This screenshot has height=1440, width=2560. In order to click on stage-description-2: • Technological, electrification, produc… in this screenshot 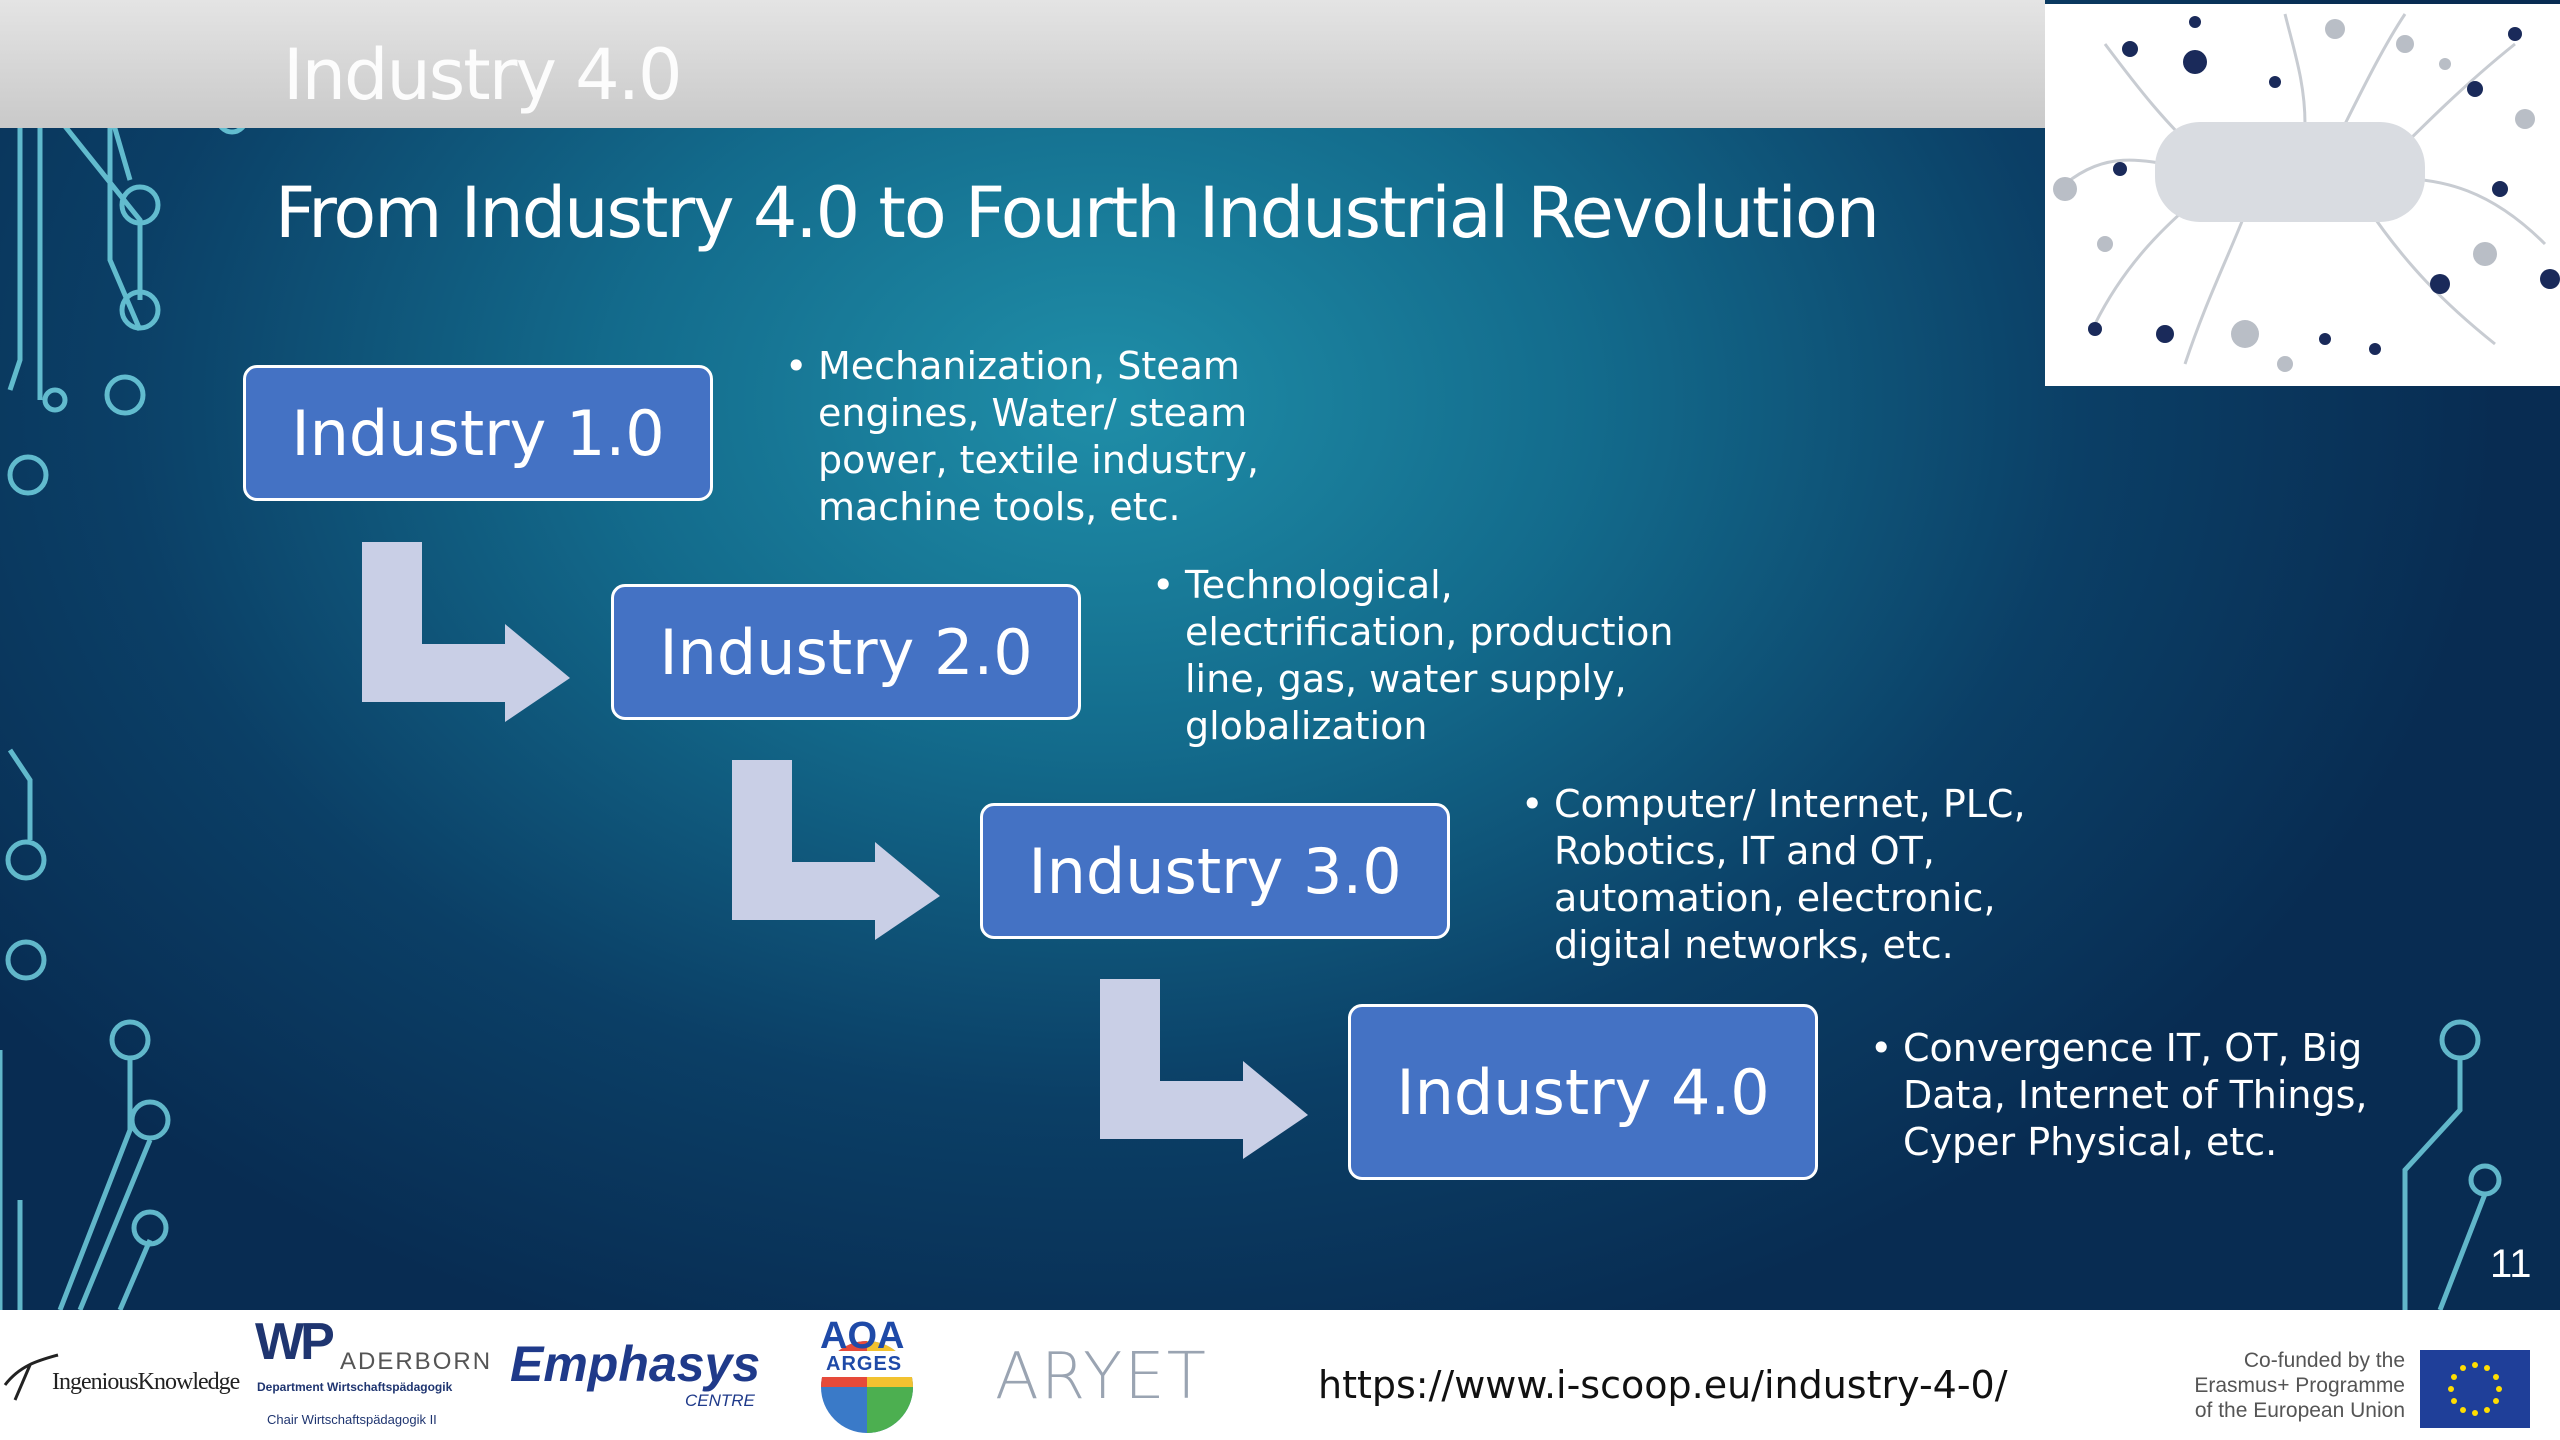, I will do `click(1428, 656)`.